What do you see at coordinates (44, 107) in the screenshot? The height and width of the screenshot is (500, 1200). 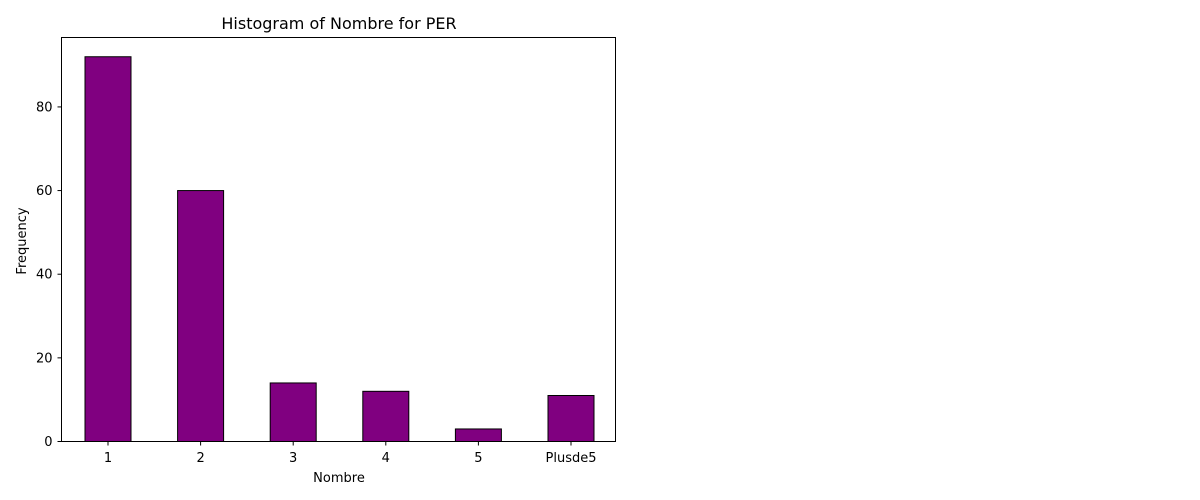 I see `y-tick-label: 80` at bounding box center [44, 107].